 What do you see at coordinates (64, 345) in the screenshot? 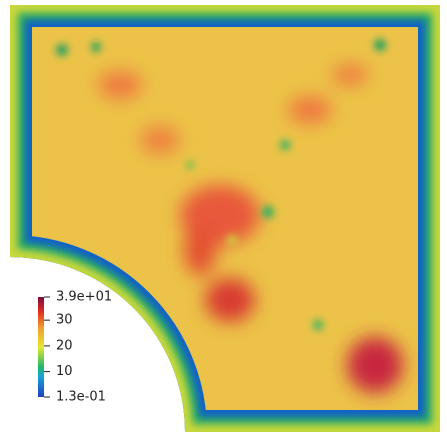
I see `colorbar-tick-label: 20` at bounding box center [64, 345].